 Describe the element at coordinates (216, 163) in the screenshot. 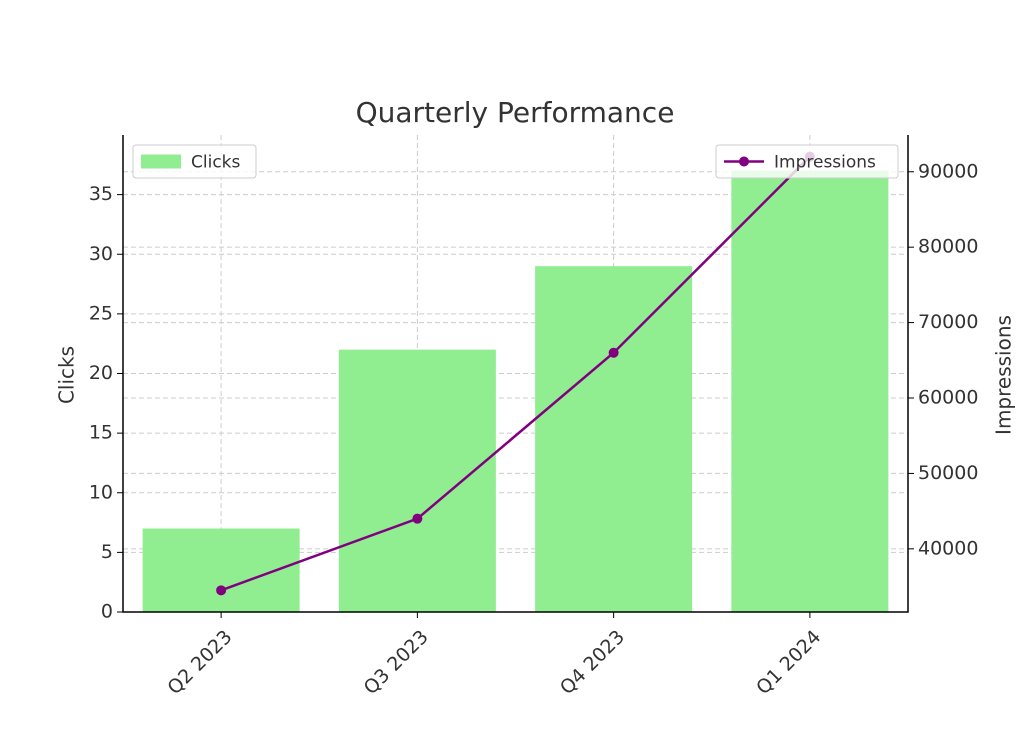

I see `legend-label: Clicks` at that location.